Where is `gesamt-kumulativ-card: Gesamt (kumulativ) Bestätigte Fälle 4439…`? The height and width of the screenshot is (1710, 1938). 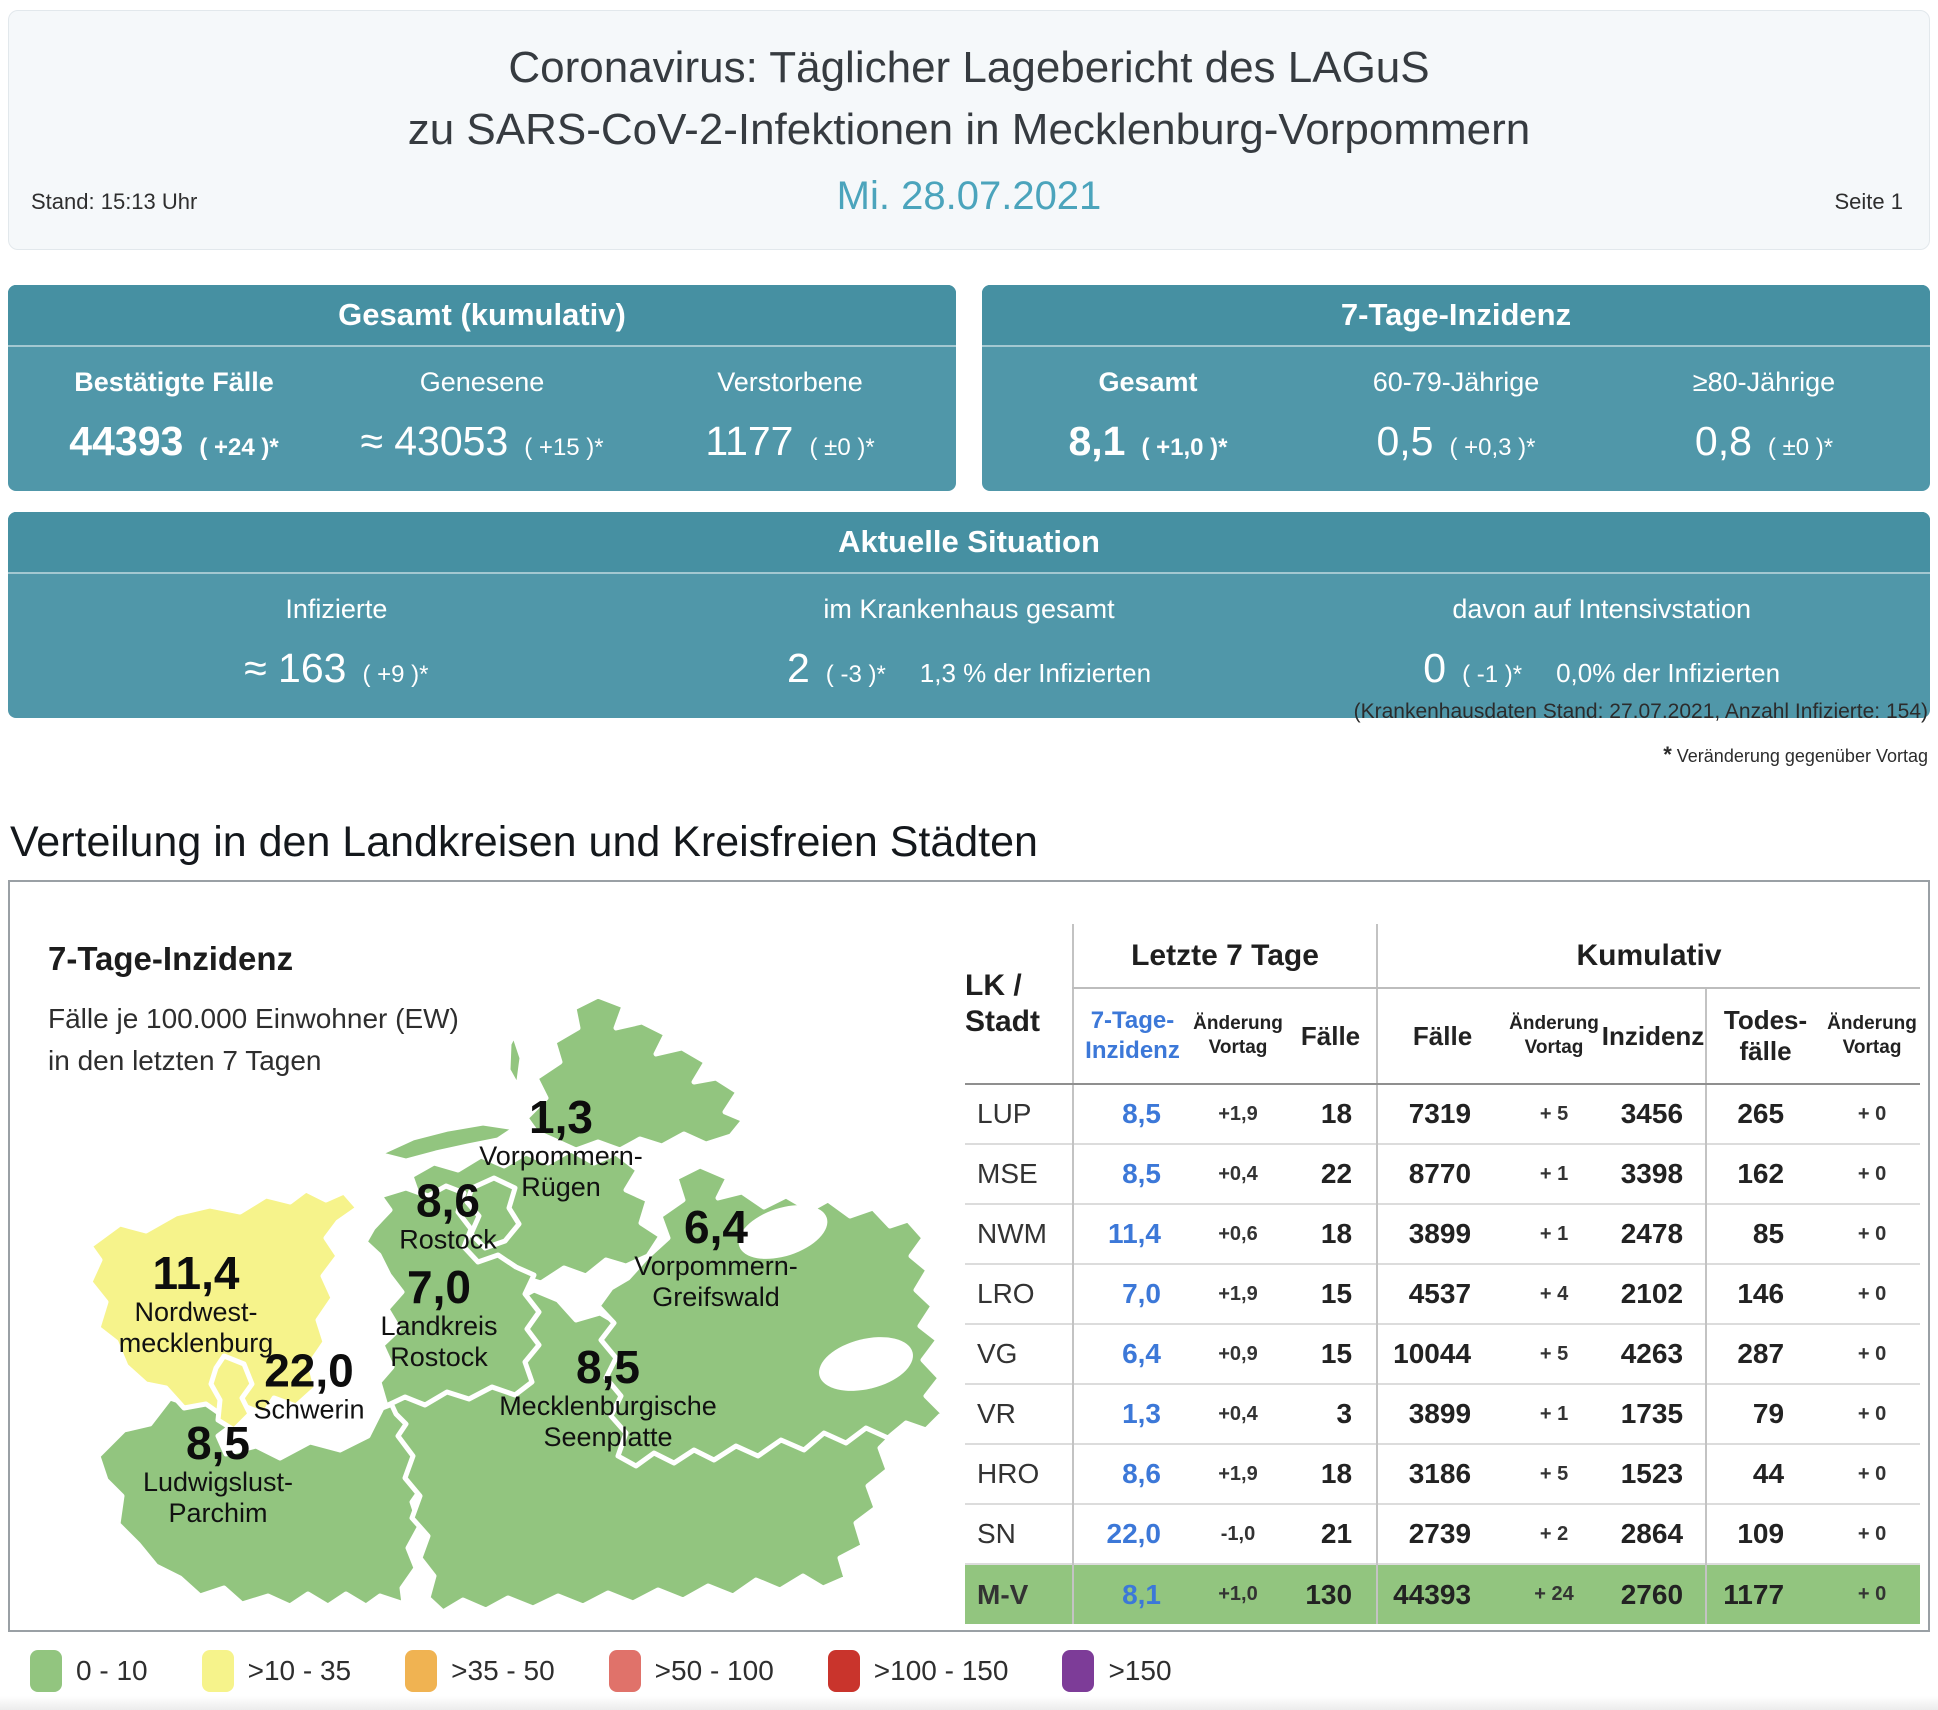
gesamt-kumulativ-card: Gesamt (kumulativ) Bestätigte Fälle 4439… is located at coordinates (482, 388).